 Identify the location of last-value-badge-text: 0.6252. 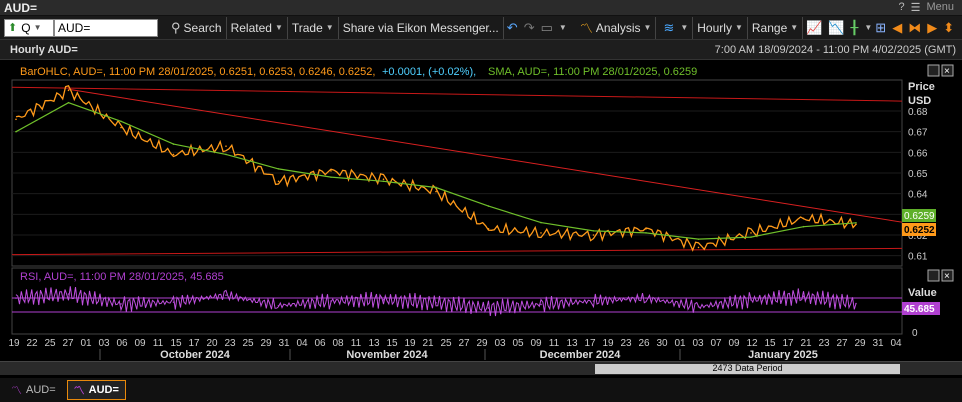
(919, 230).